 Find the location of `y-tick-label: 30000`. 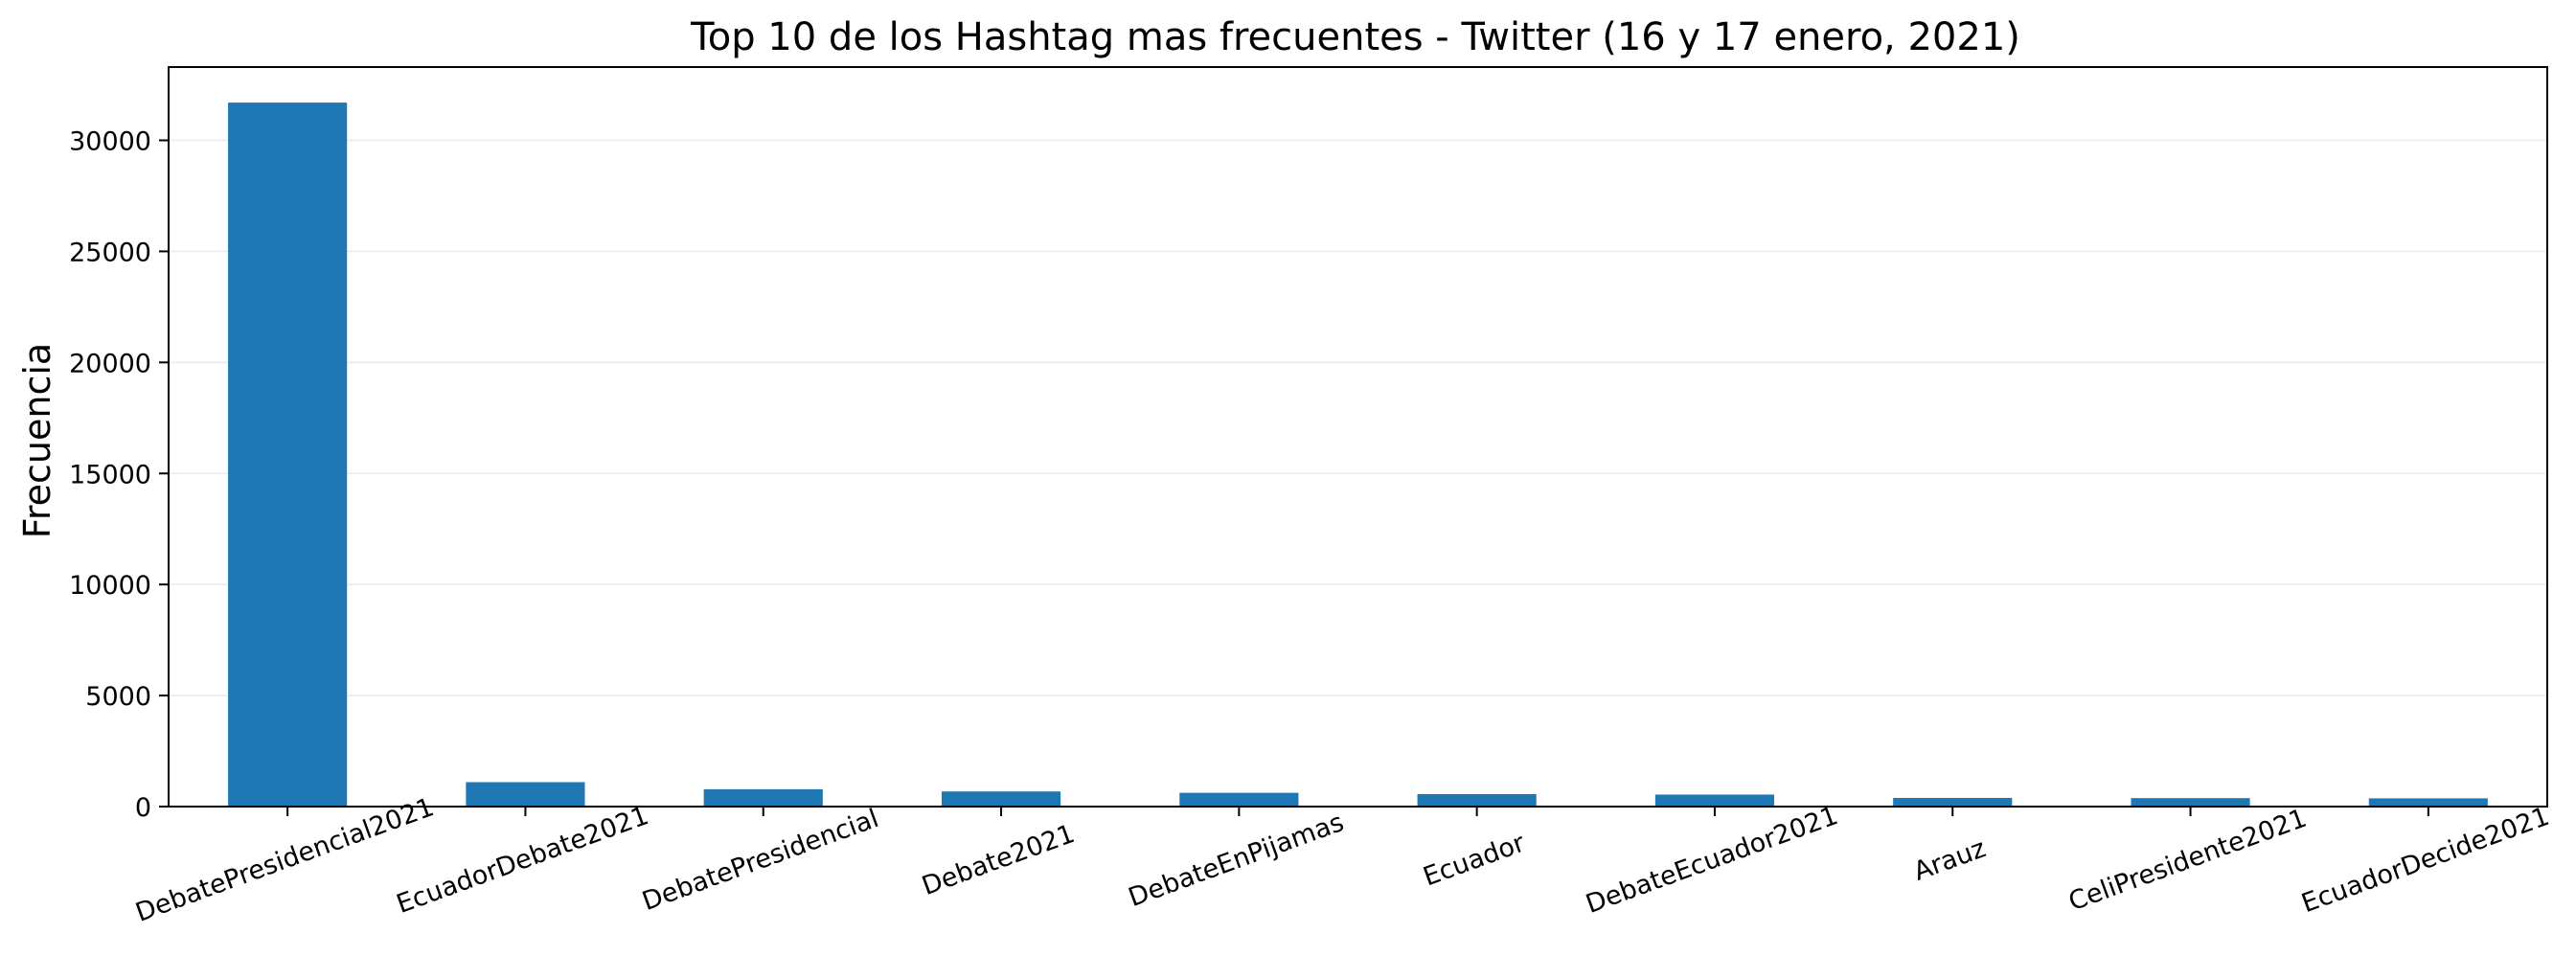

y-tick-label: 30000 is located at coordinates (110, 142).